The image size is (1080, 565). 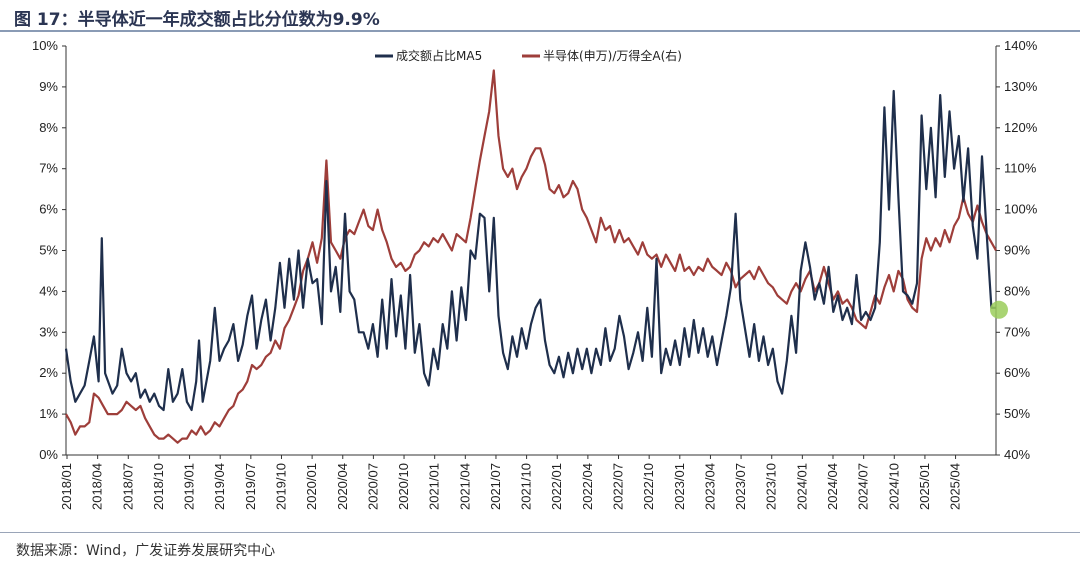 I want to click on x-tick-label: 2024/01, so click(x=801, y=486).